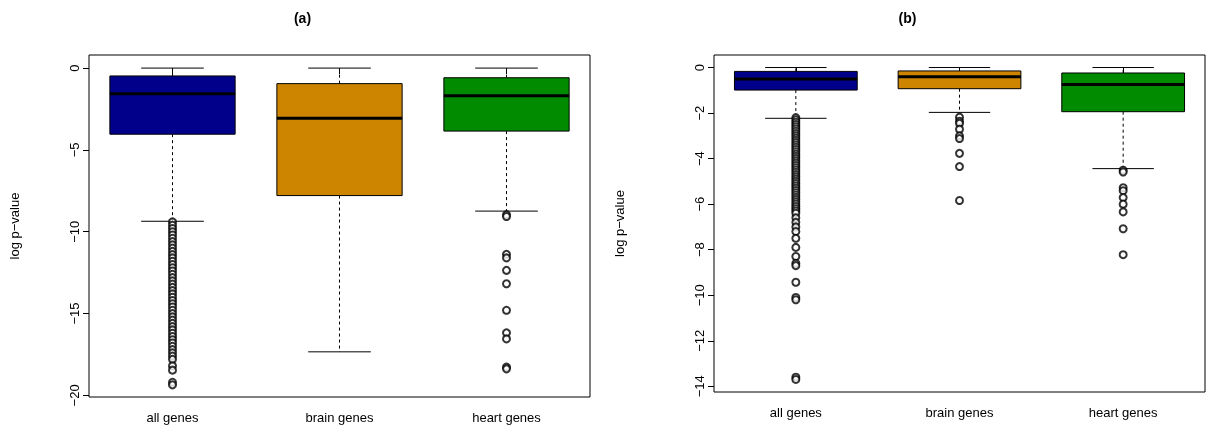  What do you see at coordinates (74, 150) in the screenshot?
I see `y-tick-label: −5` at bounding box center [74, 150].